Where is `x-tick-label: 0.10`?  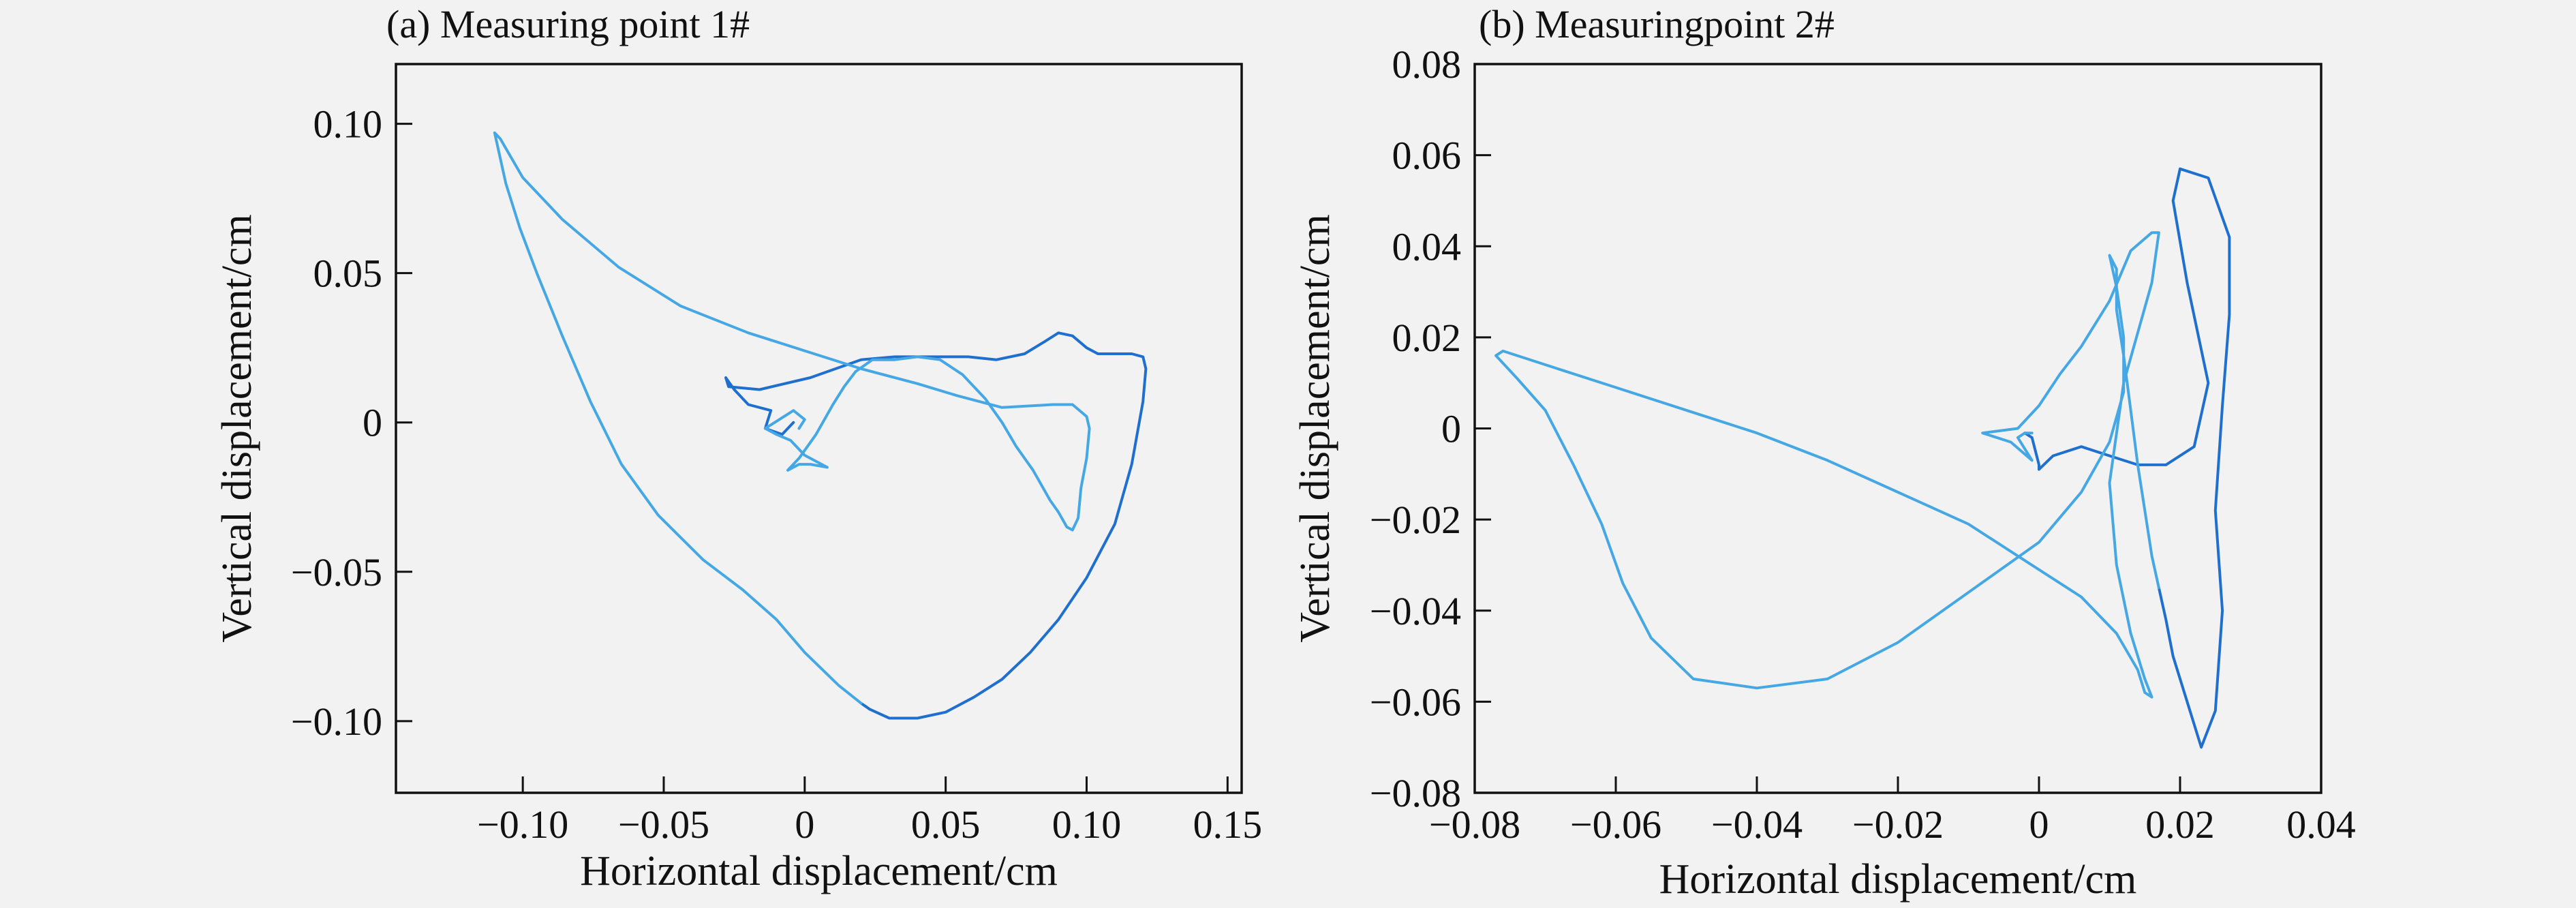
x-tick-label: 0.10 is located at coordinates (1087, 824).